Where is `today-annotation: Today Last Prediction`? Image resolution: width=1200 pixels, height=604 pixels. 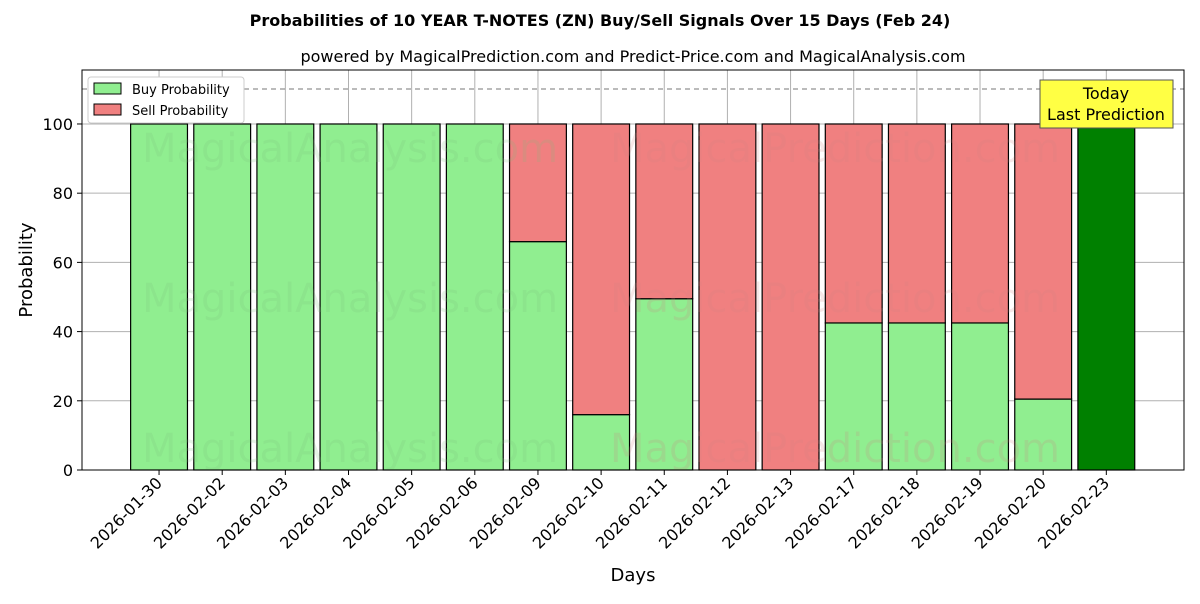
today-annotation: Today Last Prediction is located at coordinates (1106, 104).